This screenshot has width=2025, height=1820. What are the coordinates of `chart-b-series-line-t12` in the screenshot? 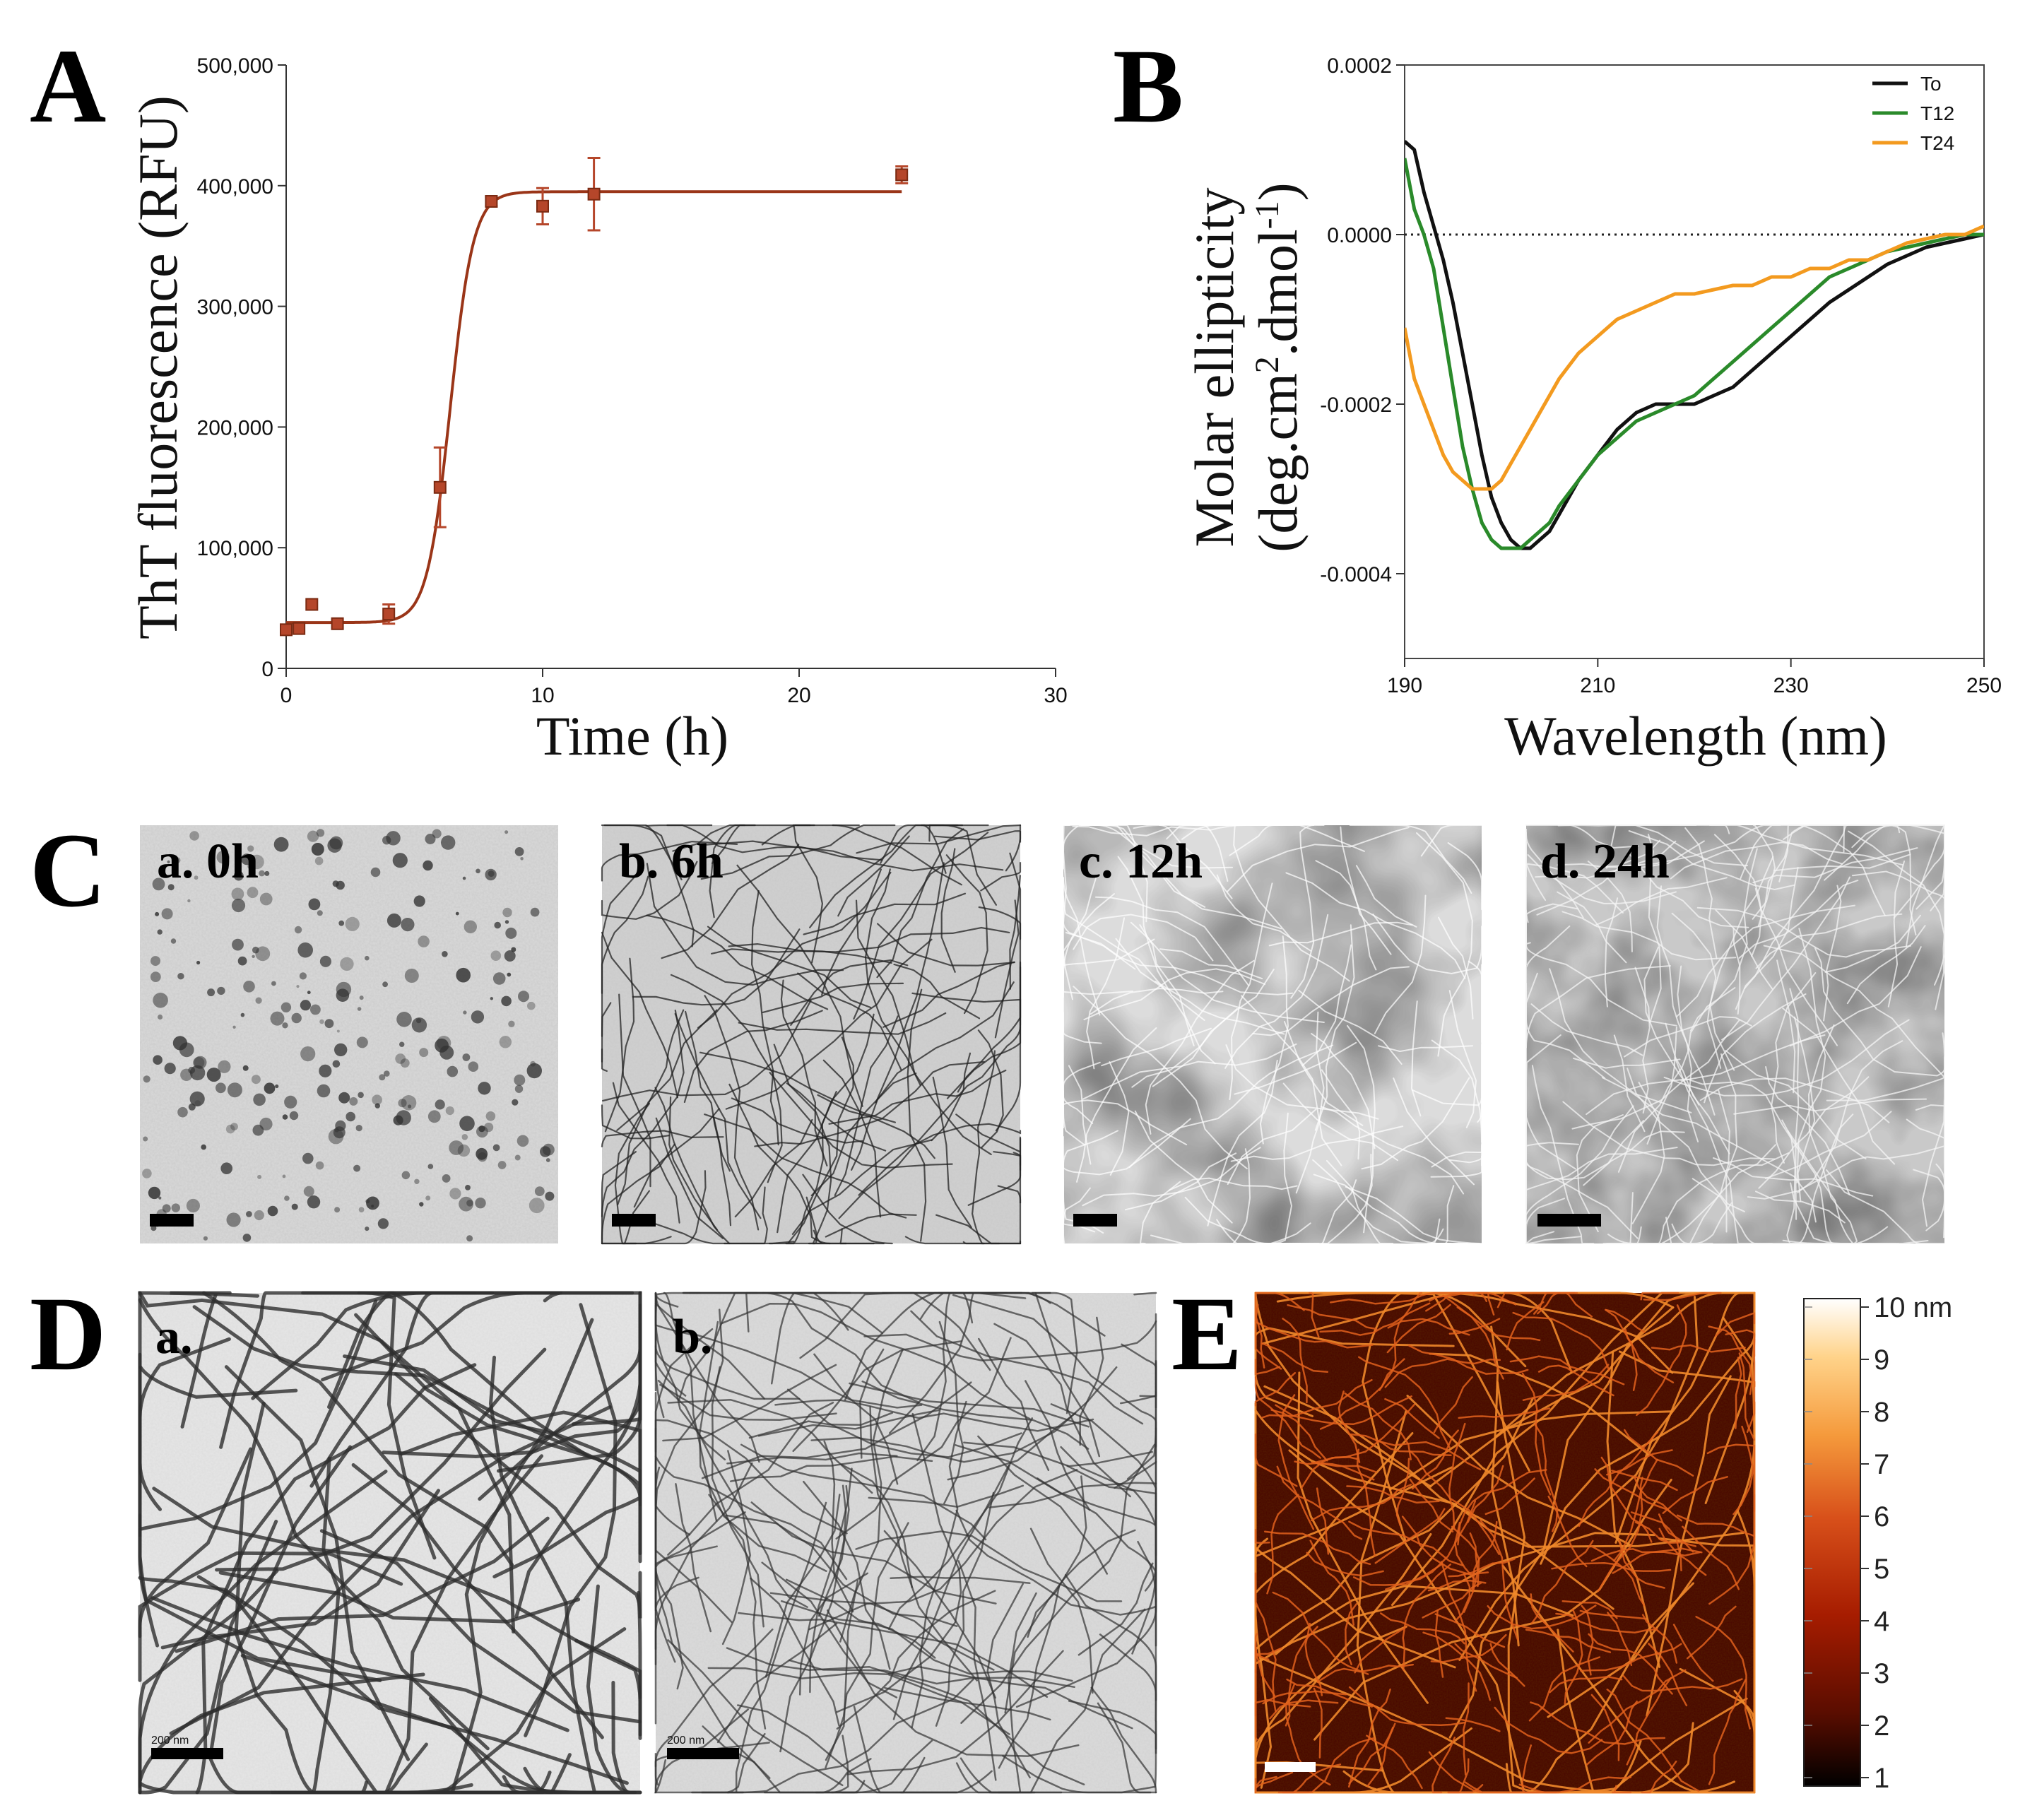 It's located at (1694, 354).